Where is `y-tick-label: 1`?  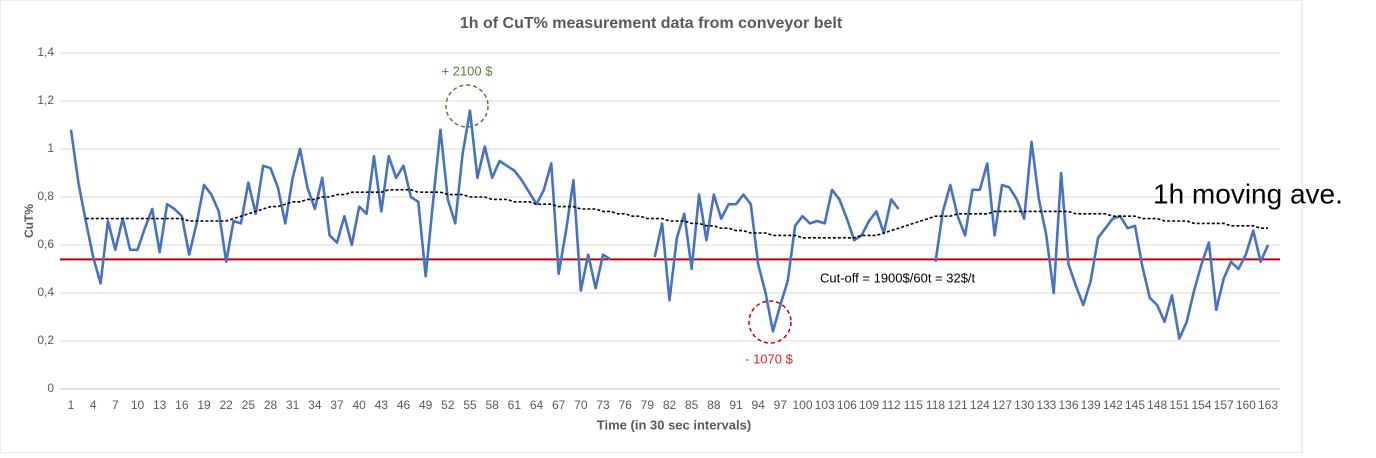 y-tick-label: 1 is located at coordinates (50, 148).